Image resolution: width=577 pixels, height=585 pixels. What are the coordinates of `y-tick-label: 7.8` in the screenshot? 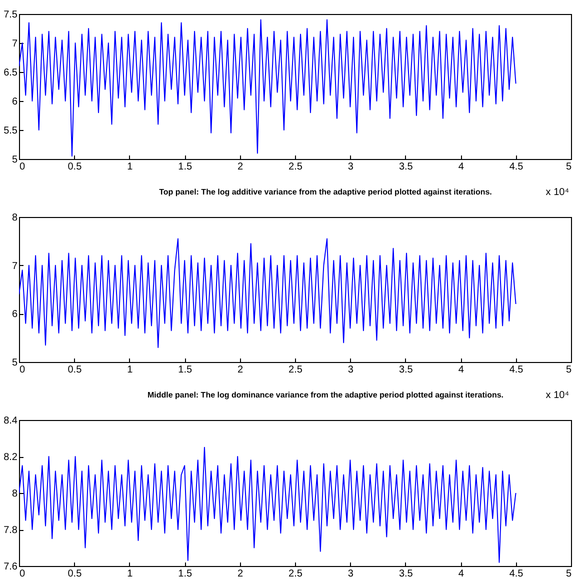 It's located at (11, 530).